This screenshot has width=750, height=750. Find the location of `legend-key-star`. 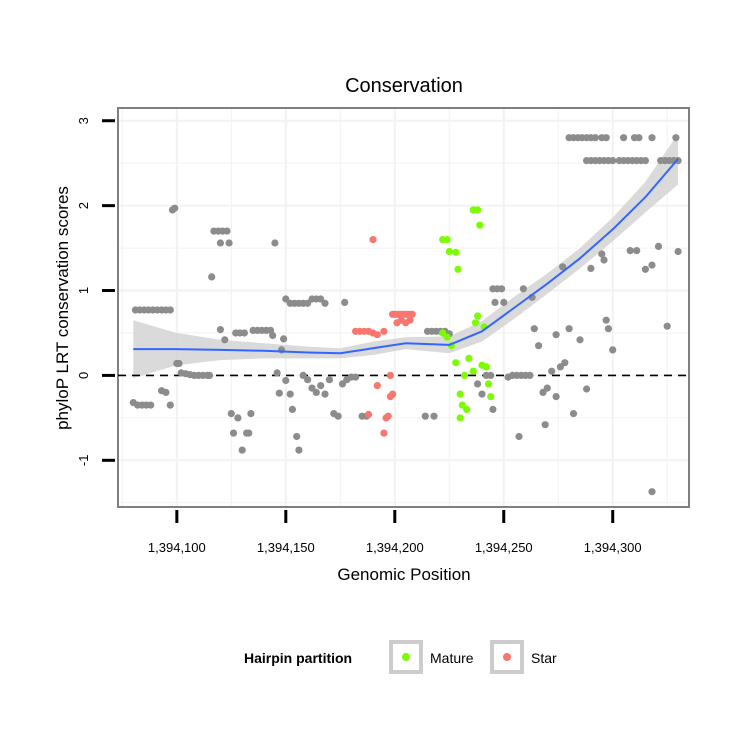

legend-key-star is located at coordinates (507, 657).